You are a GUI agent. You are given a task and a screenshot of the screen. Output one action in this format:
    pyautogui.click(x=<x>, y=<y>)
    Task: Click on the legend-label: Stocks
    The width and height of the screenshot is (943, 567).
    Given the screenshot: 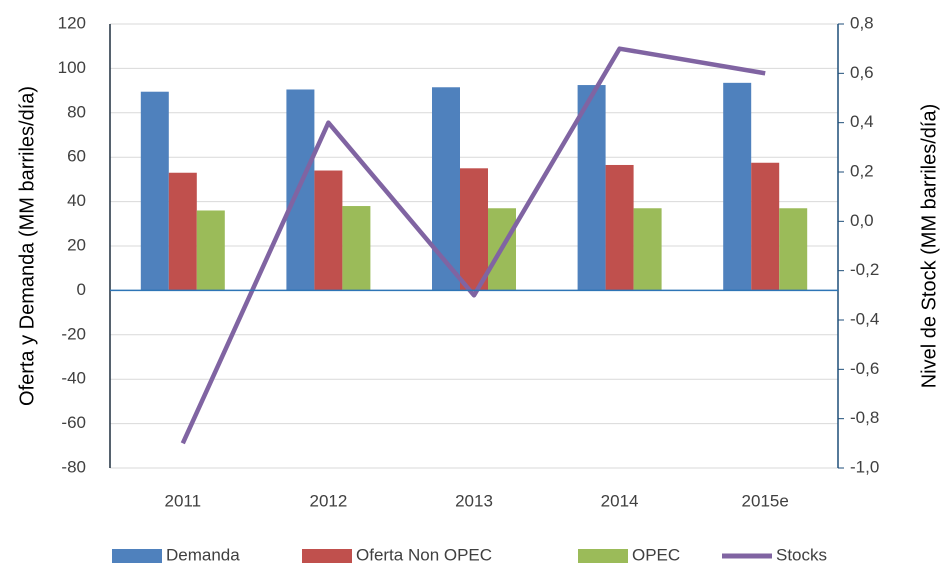 What is the action you would take?
    pyautogui.click(x=801, y=554)
    